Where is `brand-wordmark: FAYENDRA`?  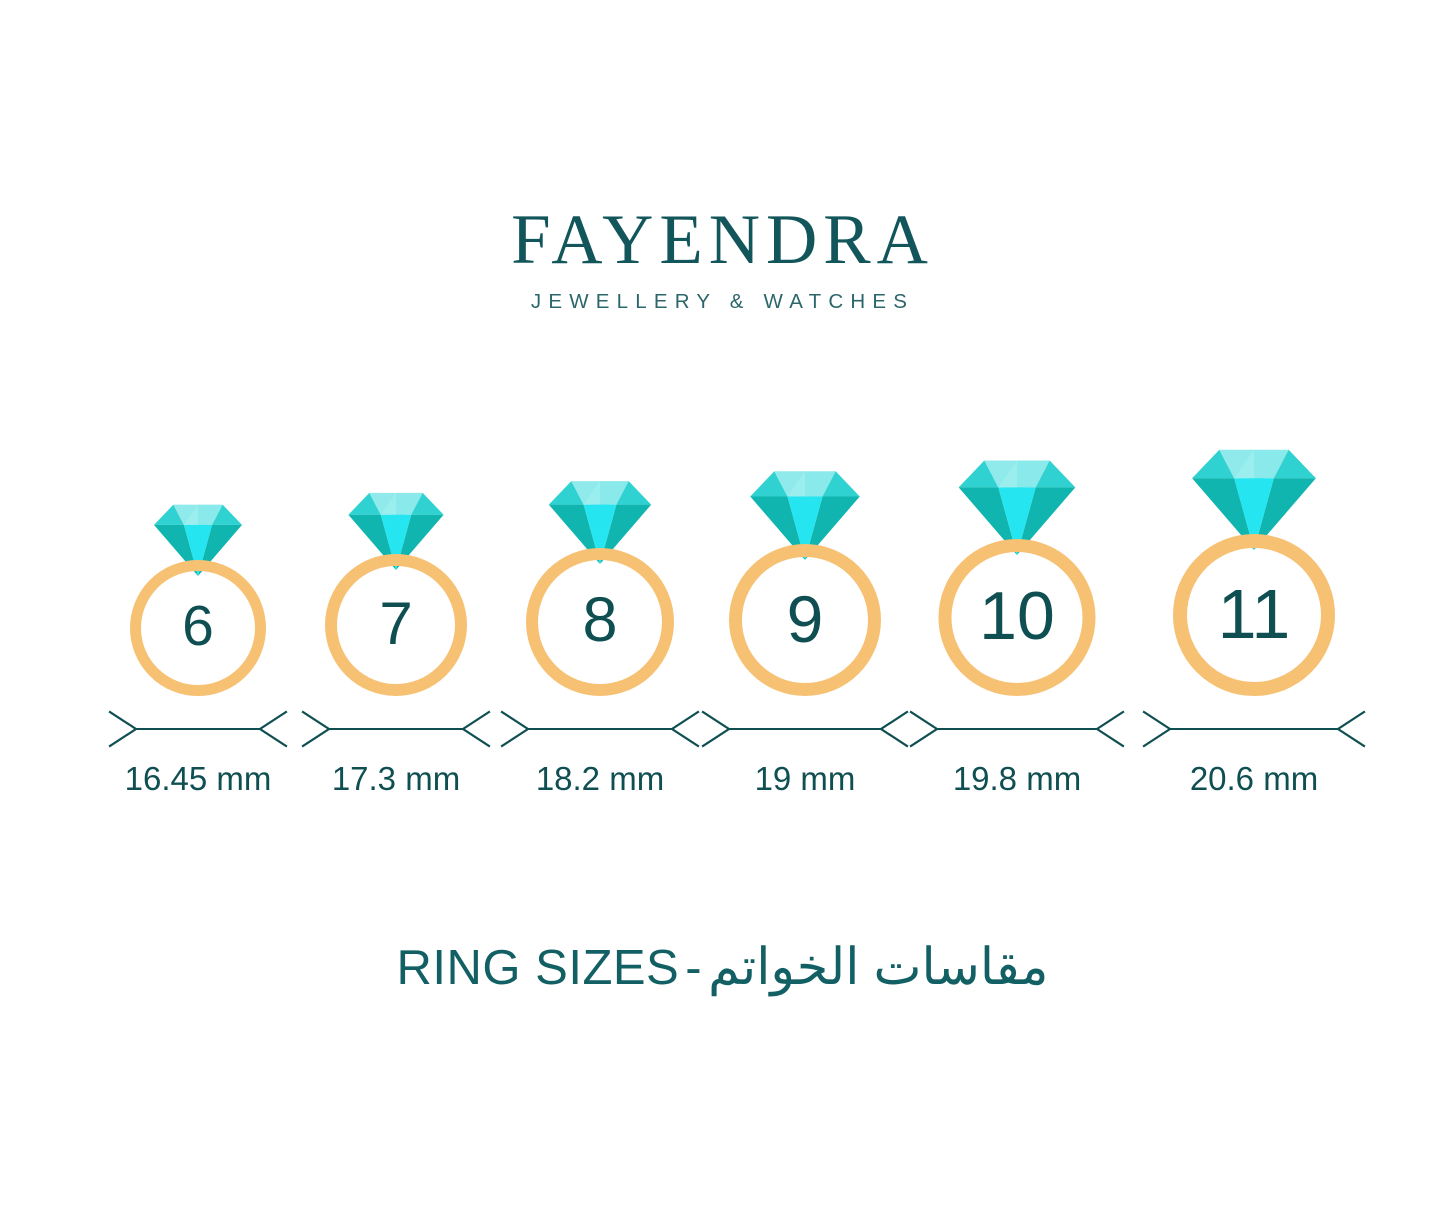
brand-wordmark: FAYENDRA is located at coordinates (722, 240).